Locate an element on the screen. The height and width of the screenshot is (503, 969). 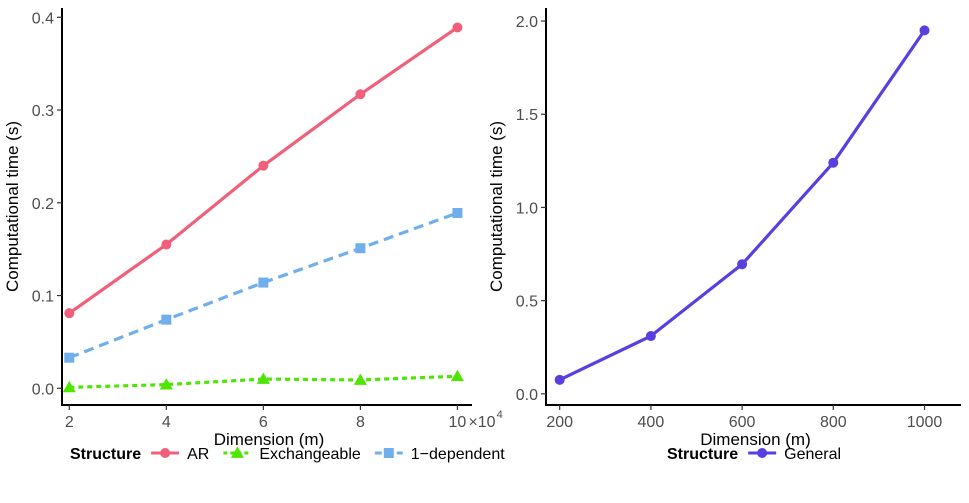
x-tick-label: 400 is located at coordinates (651, 422).